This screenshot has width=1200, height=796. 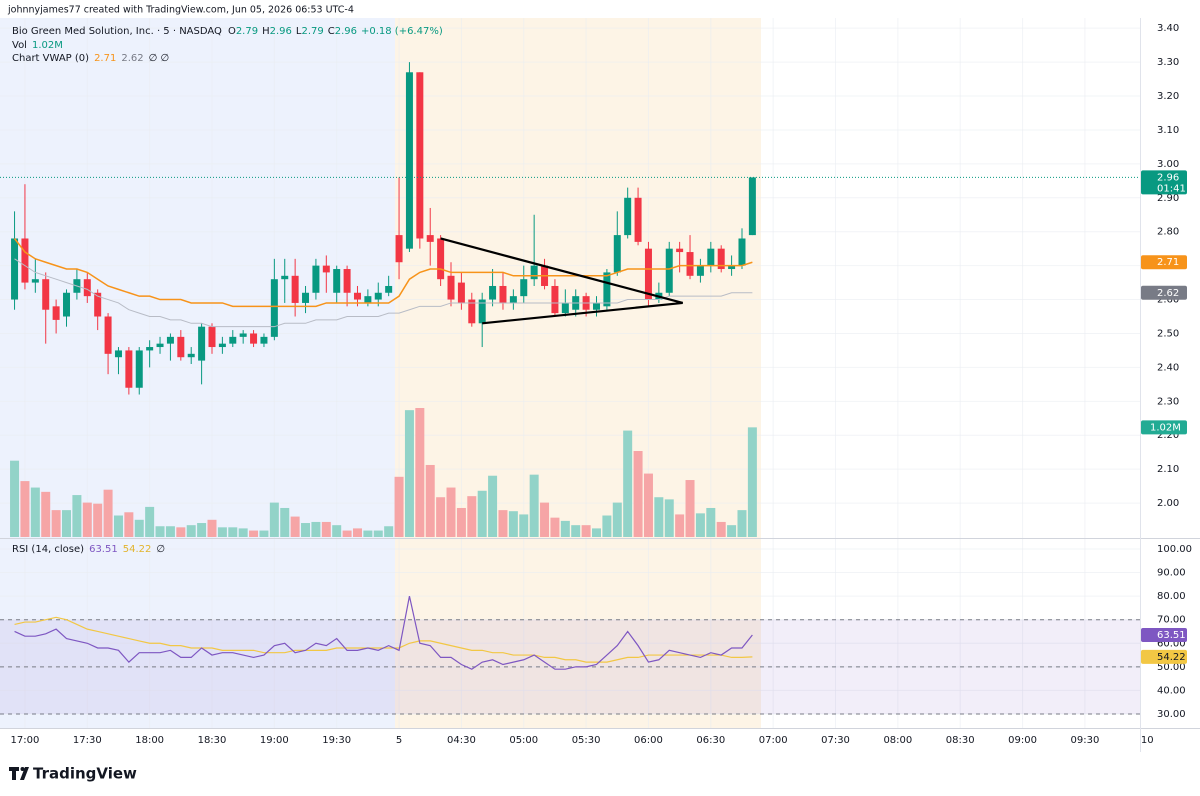 I want to click on y-tick-label: 3.30, so click(x=1168, y=62).